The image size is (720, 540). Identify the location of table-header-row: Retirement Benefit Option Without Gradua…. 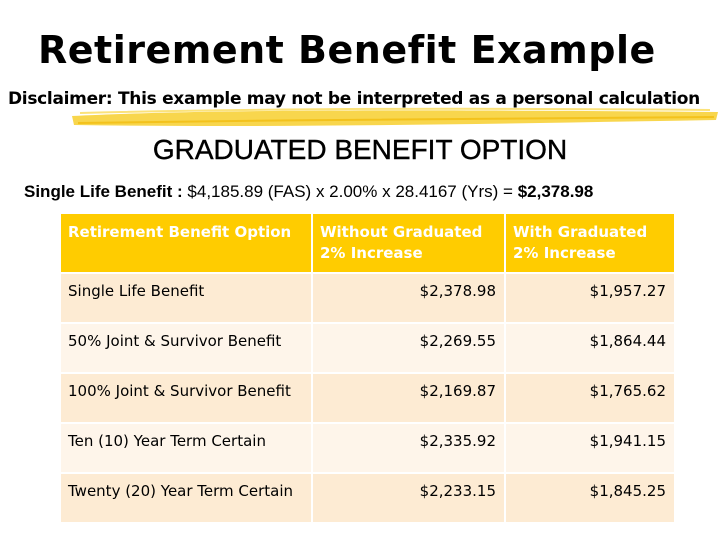
(368, 244).